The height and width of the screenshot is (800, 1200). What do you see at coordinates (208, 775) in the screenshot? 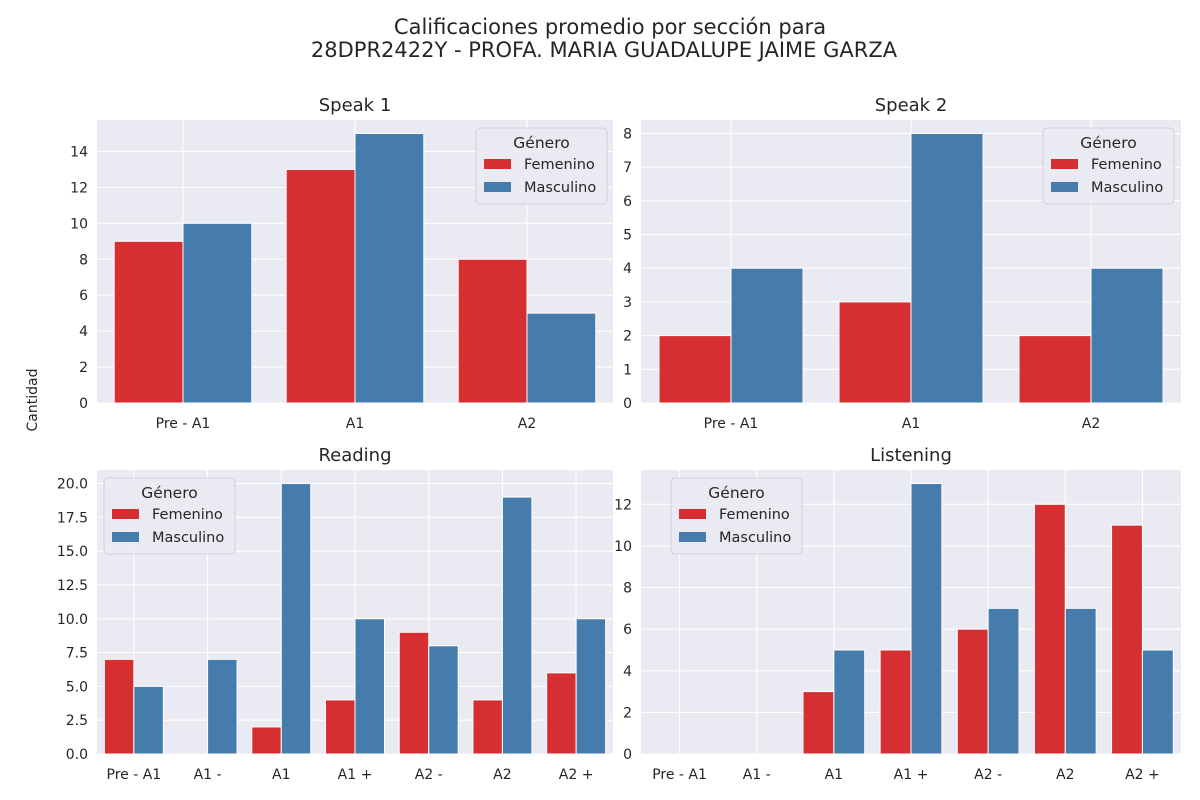
I see `x-tick-label: A1 -` at bounding box center [208, 775].